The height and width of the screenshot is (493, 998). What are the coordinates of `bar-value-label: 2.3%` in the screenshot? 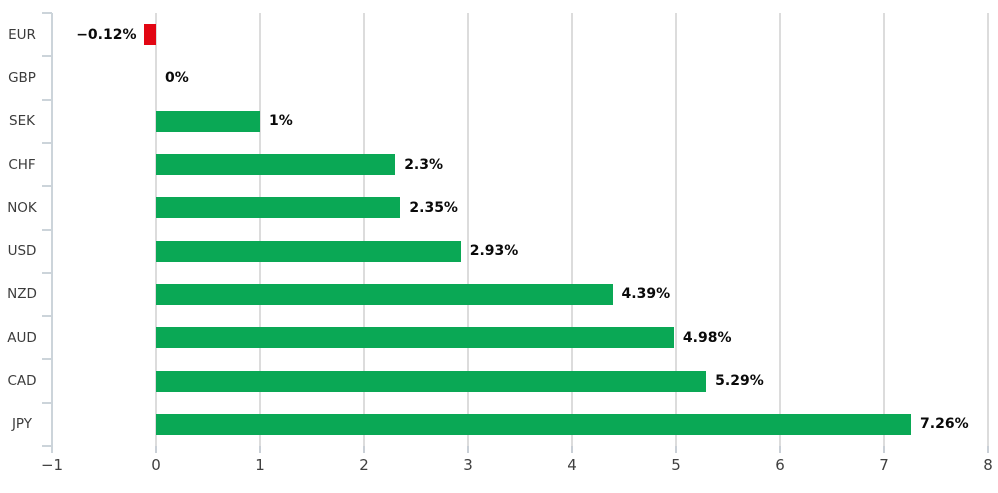 It's located at (424, 164).